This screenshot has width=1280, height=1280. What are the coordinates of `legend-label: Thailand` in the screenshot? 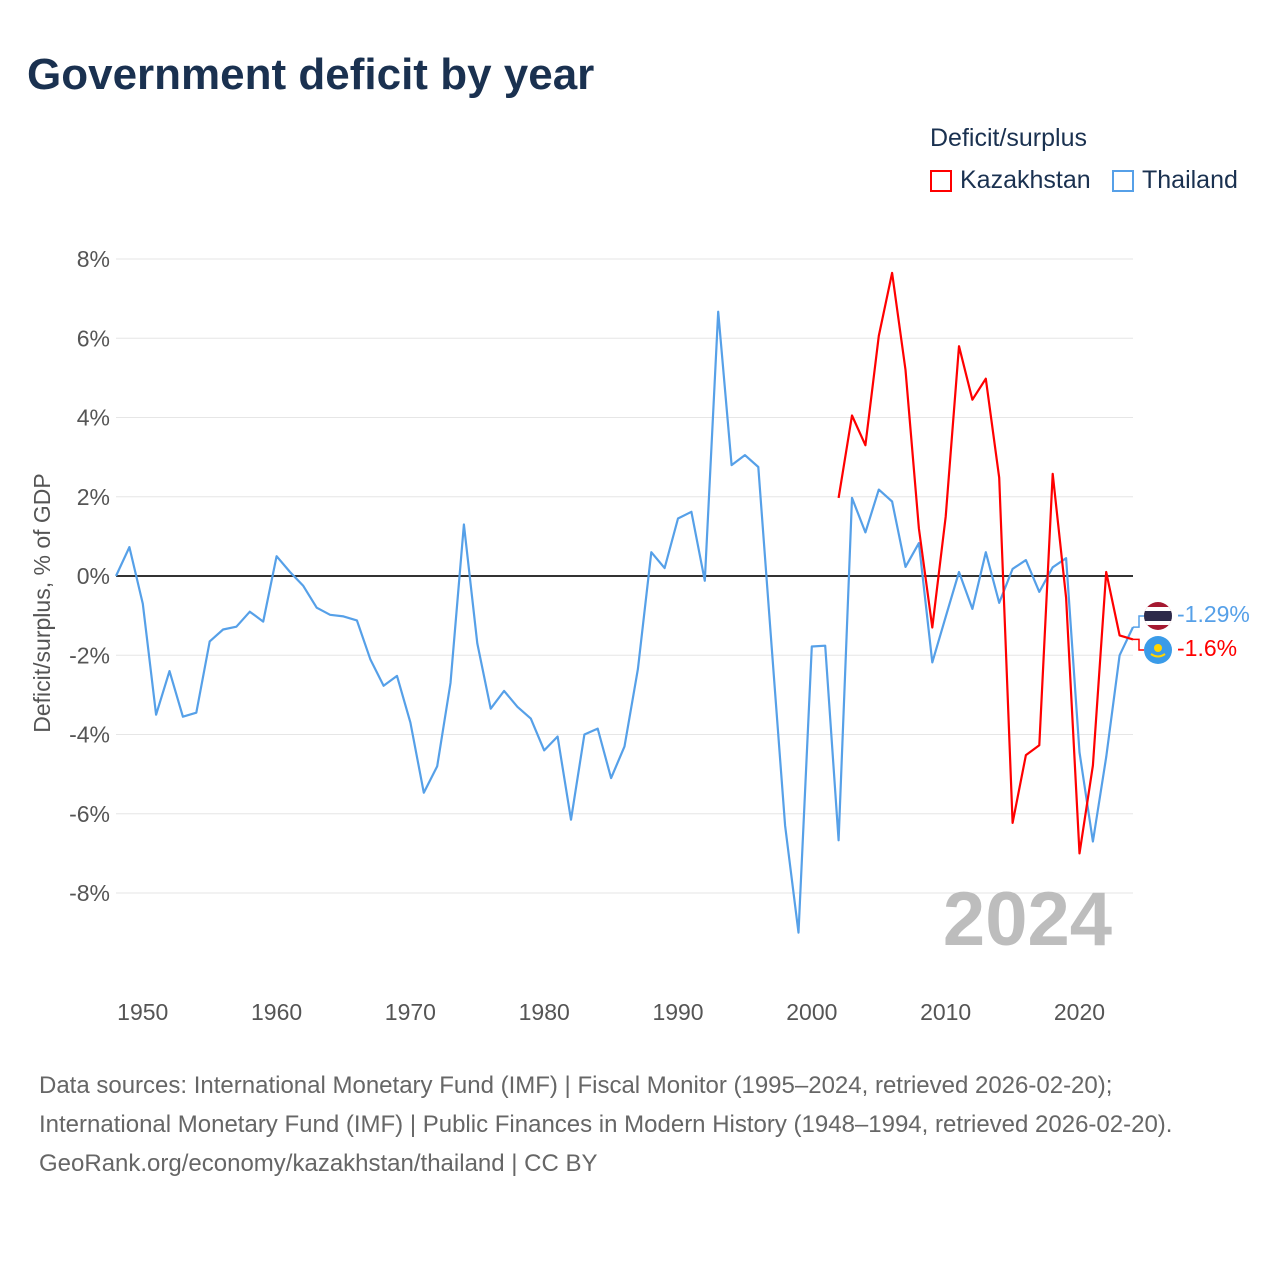 It's located at (1190, 180).